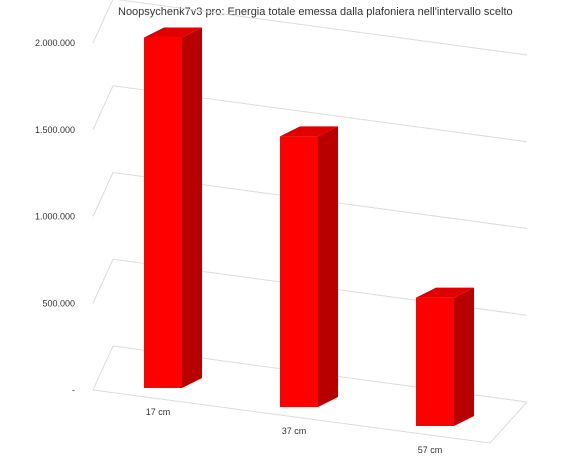 This screenshot has width=562, height=471. I want to click on y-tick-label: 1.500.000, so click(55, 130).